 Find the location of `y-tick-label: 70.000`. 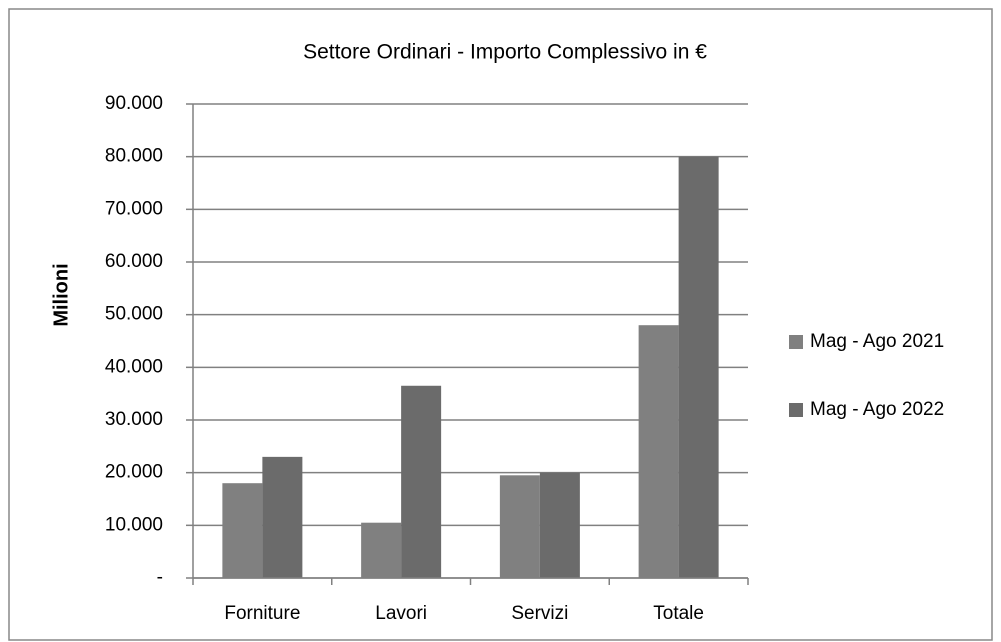

y-tick-label: 70.000 is located at coordinates (134, 208).